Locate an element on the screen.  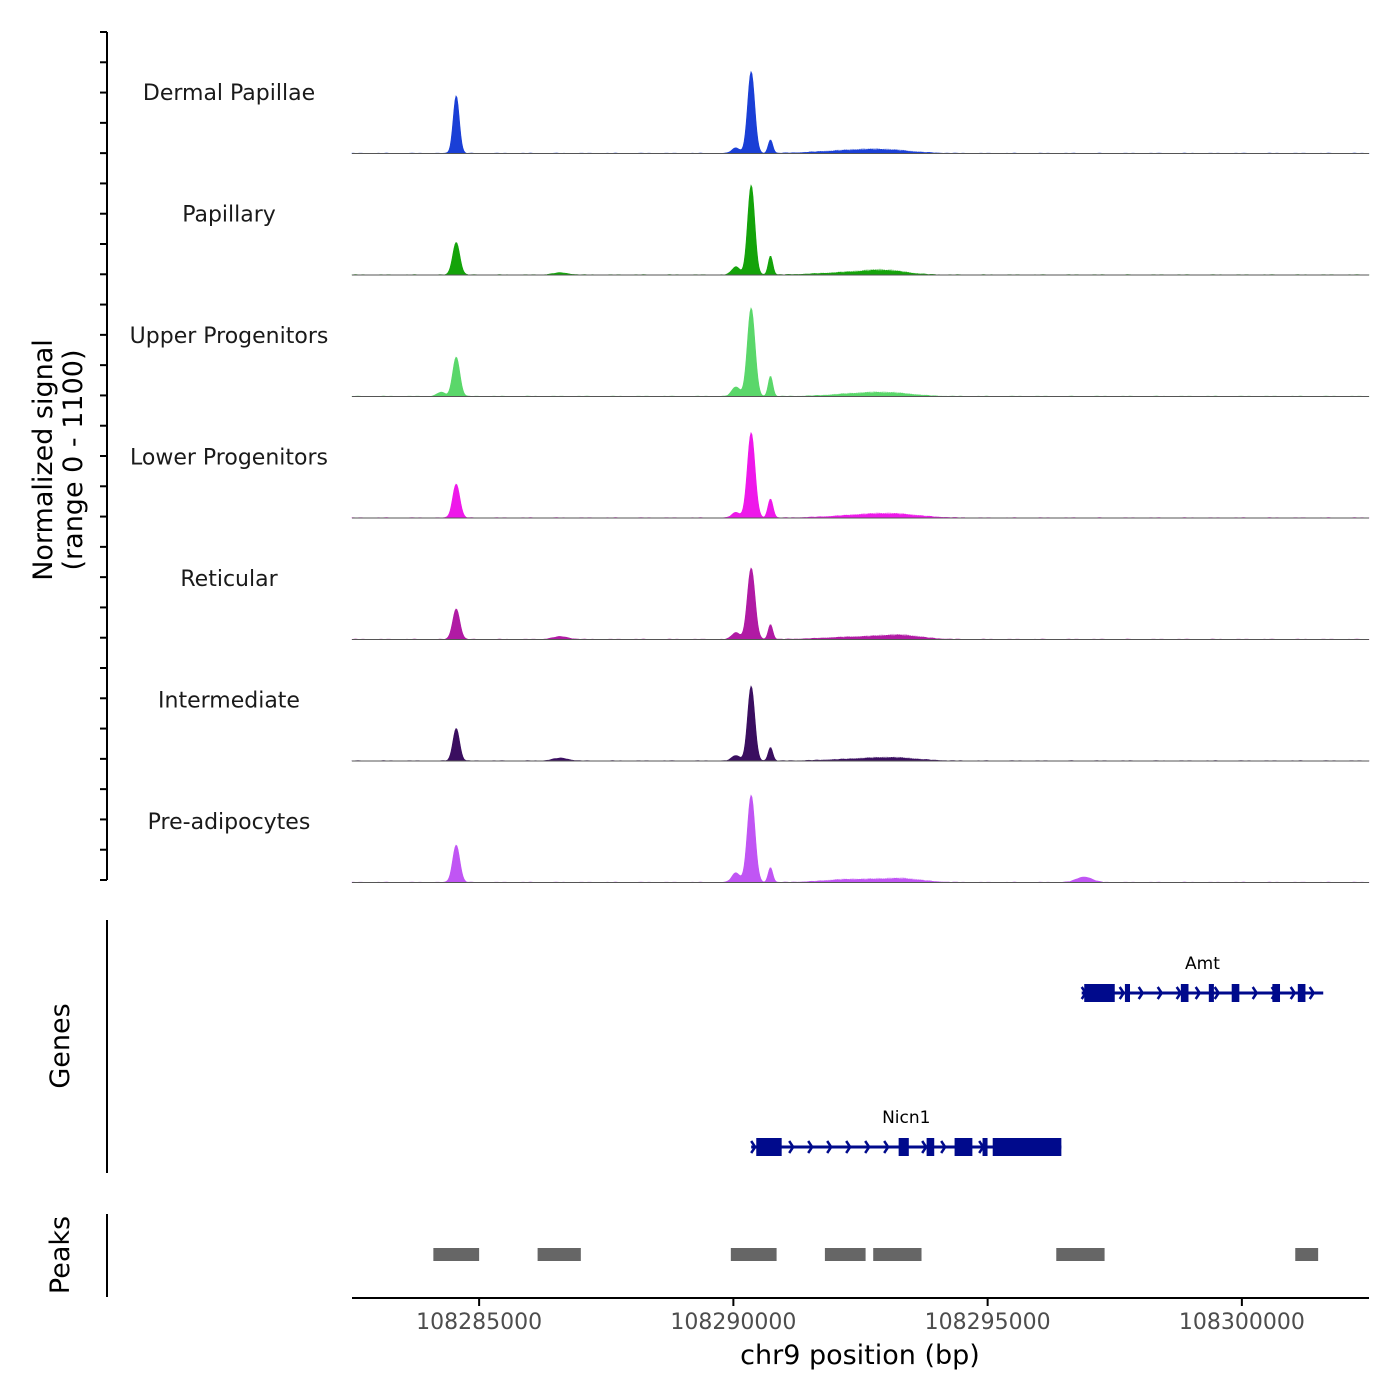
x-tick-label: 108290000 is located at coordinates (733, 1322).